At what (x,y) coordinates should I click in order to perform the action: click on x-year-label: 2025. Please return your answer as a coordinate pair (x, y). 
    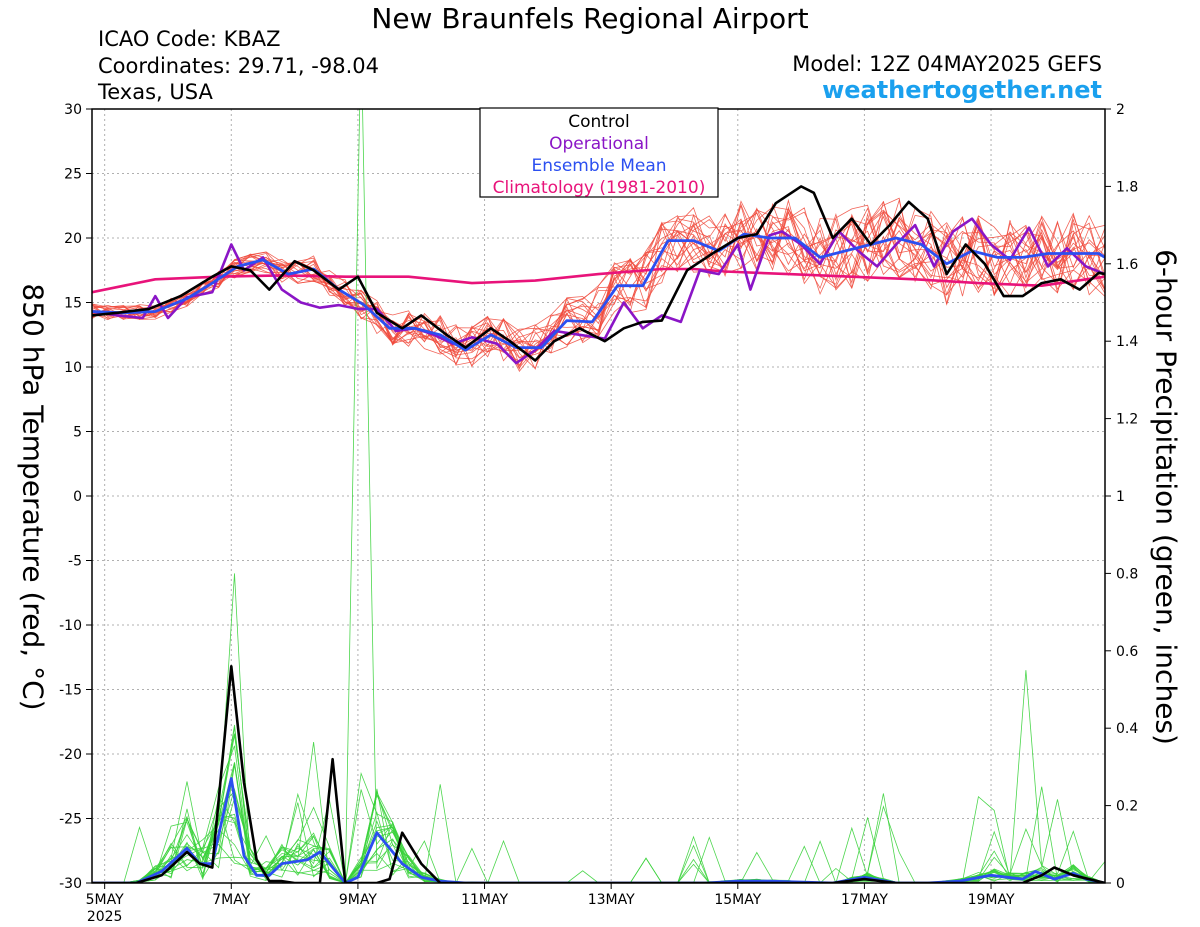
    Looking at the image, I should click on (105, 917).